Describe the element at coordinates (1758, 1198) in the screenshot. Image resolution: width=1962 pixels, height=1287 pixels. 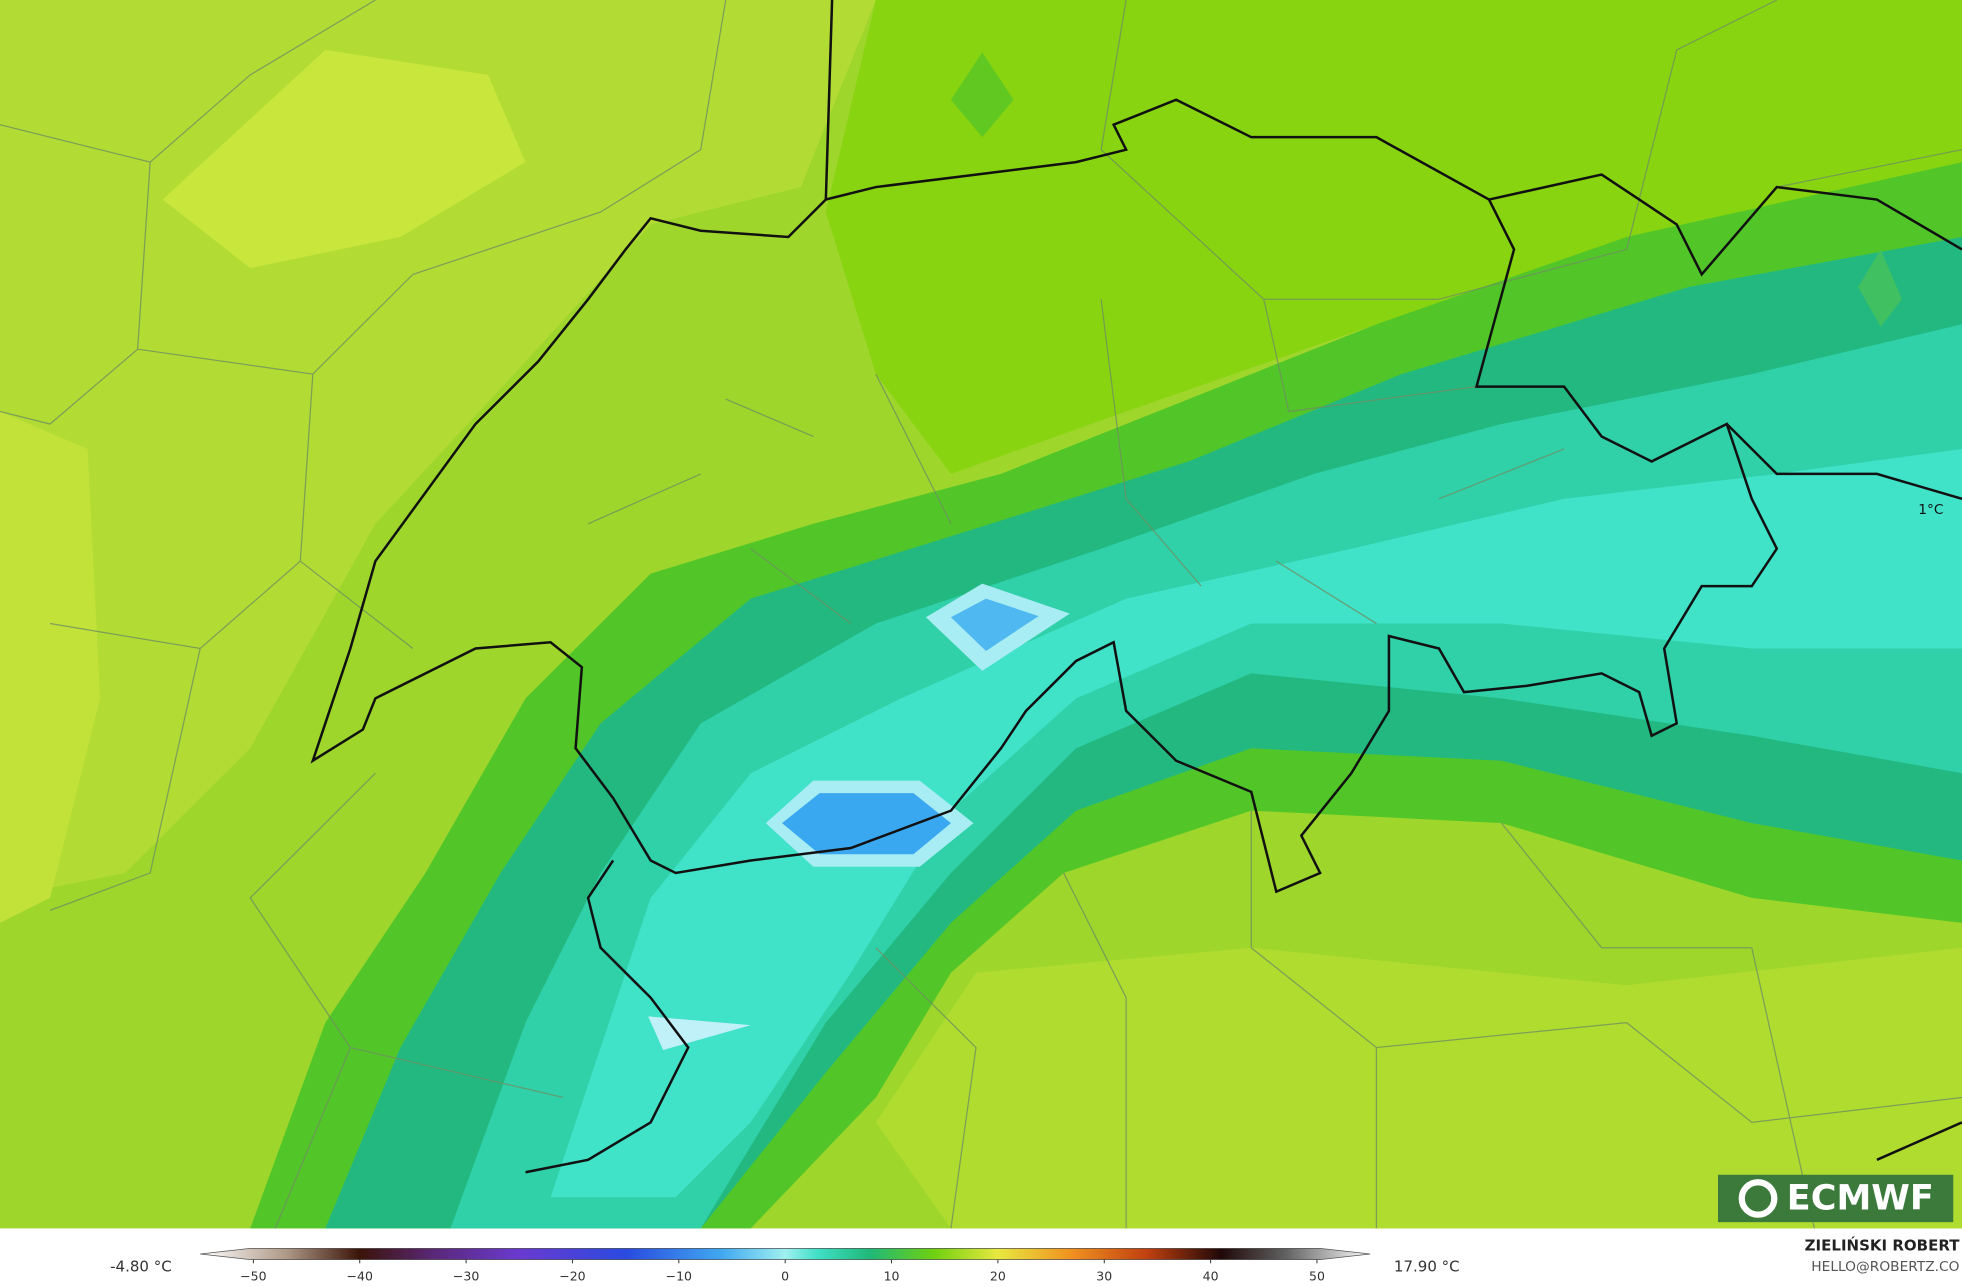
I see `logo-icon` at that location.